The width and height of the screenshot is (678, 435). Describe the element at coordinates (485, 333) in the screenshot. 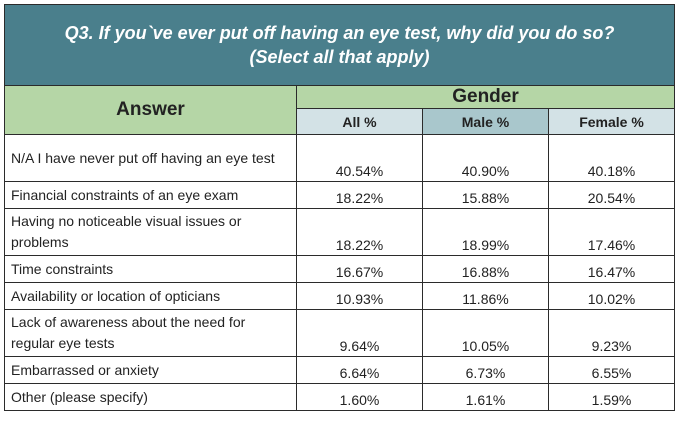

I see `male-cell: 10.05%` at that location.